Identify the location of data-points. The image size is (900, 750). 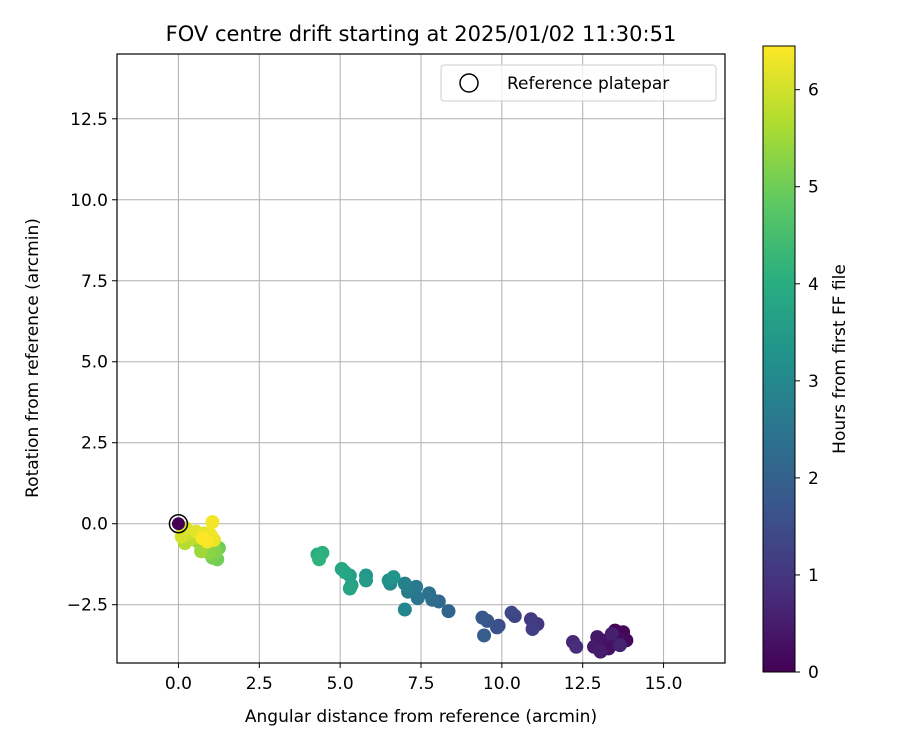
(404, 587).